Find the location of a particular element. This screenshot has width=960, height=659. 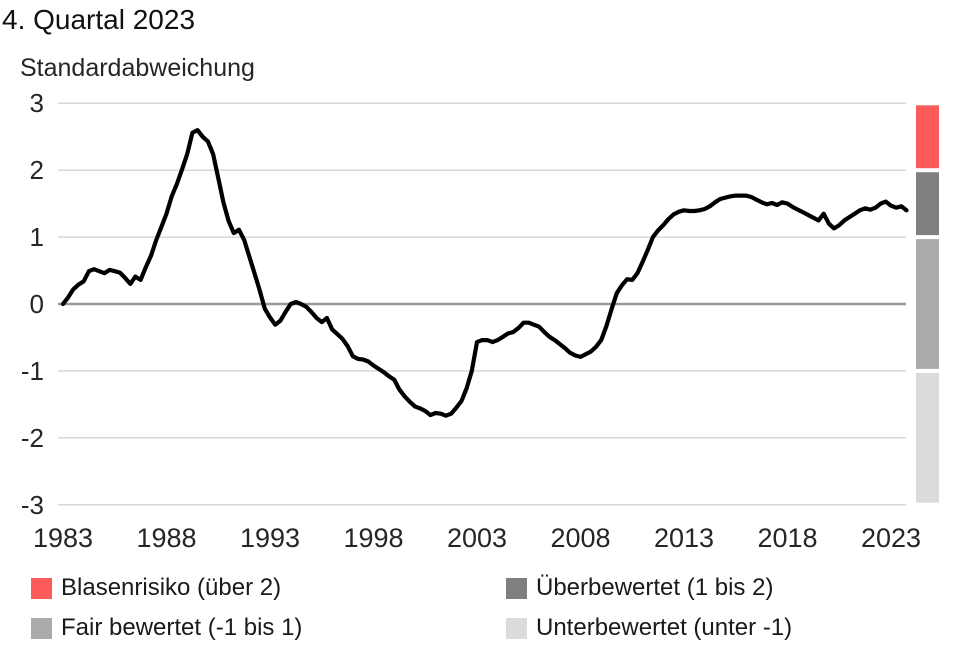

x-tick-label: 2008 is located at coordinates (580, 538).